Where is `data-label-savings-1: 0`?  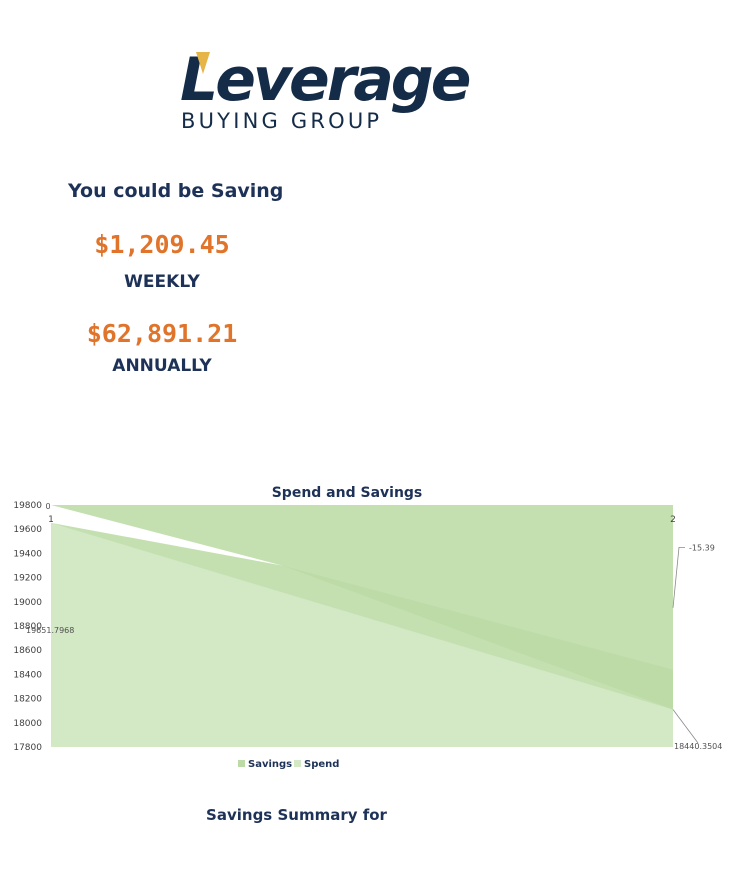 data-label-savings-1: 0 is located at coordinates (47, 506).